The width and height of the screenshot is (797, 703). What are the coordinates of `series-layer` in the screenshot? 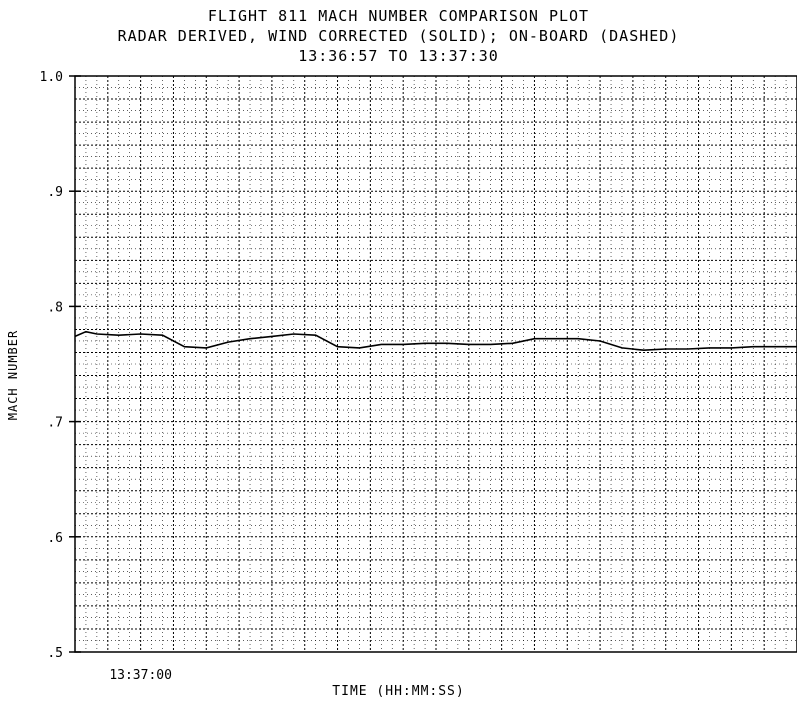 It's located at (435, 341).